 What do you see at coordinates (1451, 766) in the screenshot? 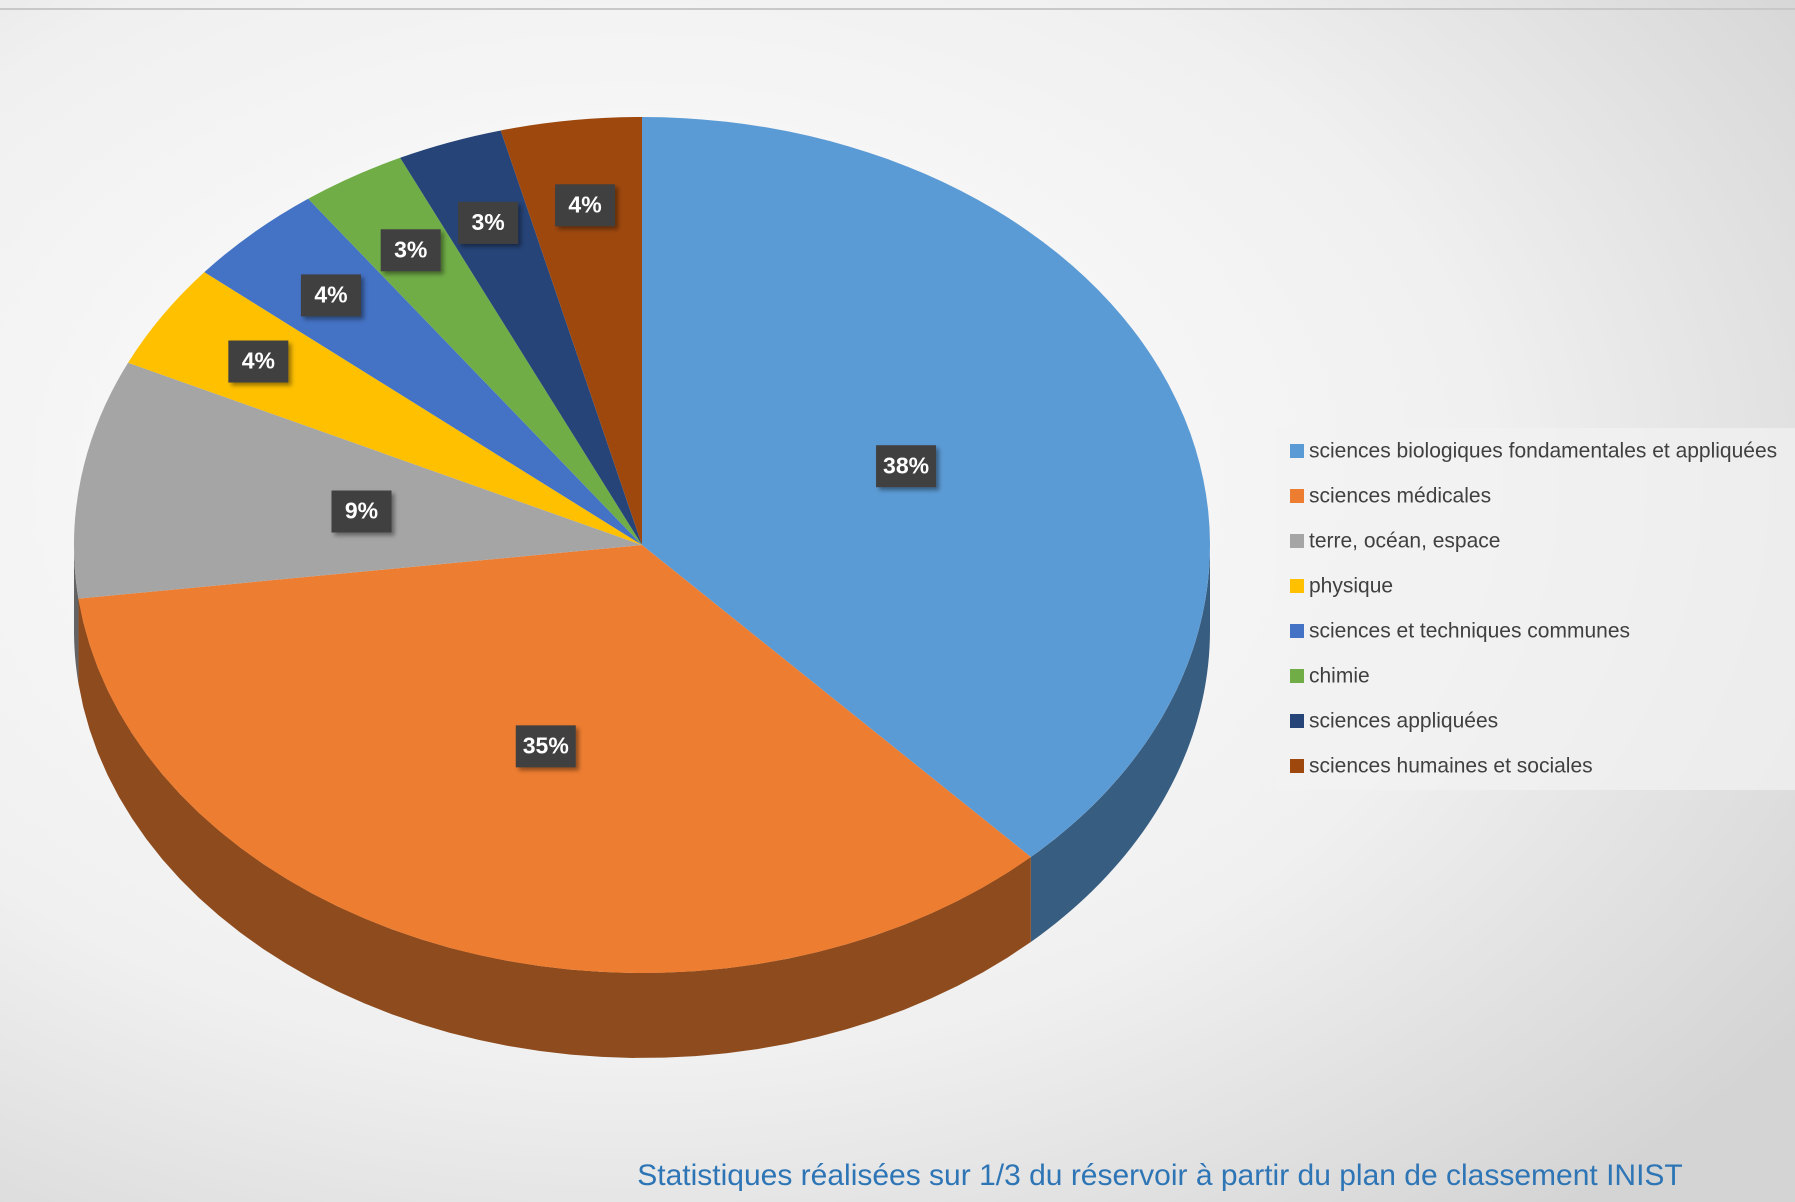
I see `legend-label: sciences humaines et sociales` at bounding box center [1451, 766].